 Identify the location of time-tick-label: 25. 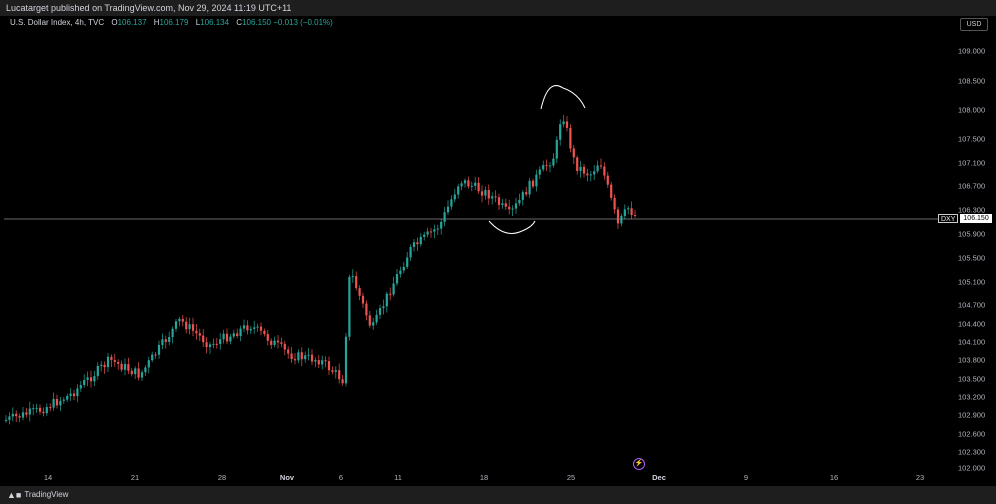
(571, 477).